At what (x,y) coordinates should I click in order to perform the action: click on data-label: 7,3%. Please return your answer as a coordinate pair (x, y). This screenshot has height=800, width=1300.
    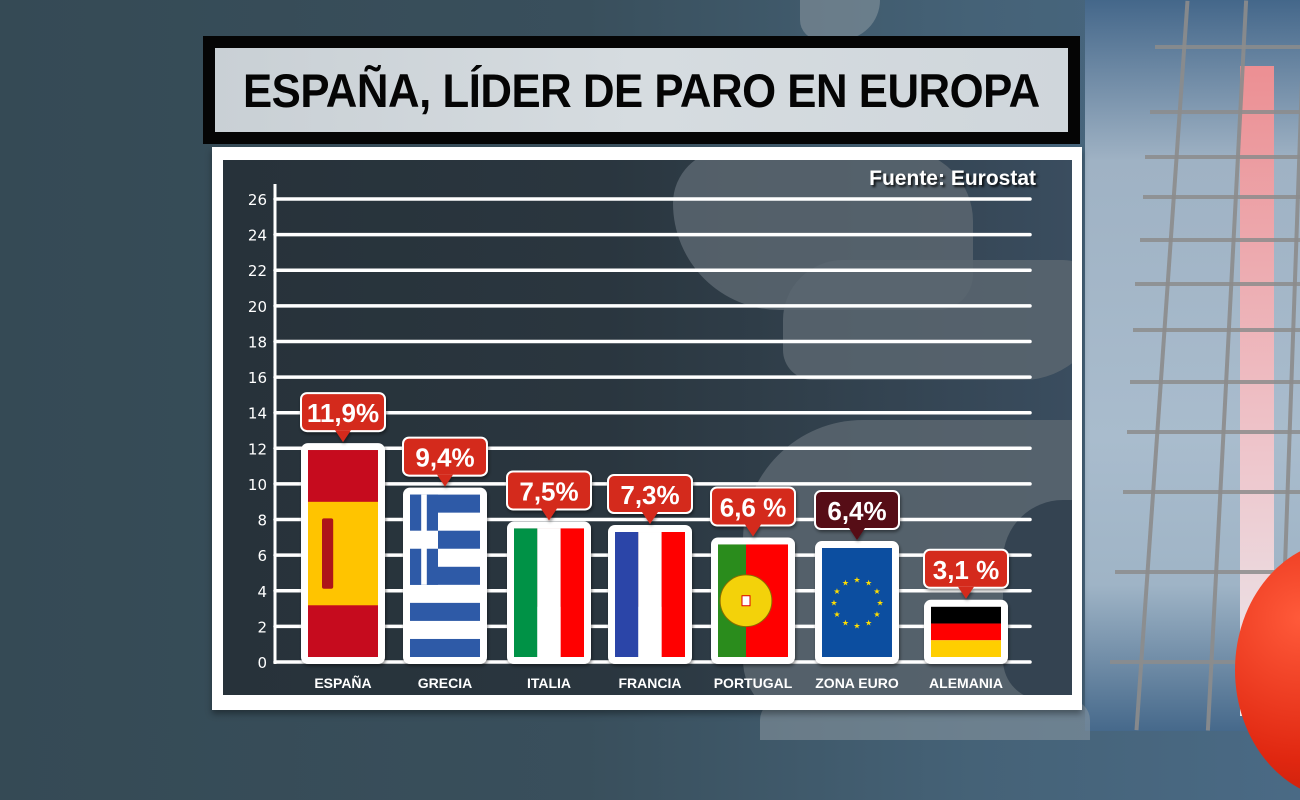
    Looking at the image, I should click on (649, 495).